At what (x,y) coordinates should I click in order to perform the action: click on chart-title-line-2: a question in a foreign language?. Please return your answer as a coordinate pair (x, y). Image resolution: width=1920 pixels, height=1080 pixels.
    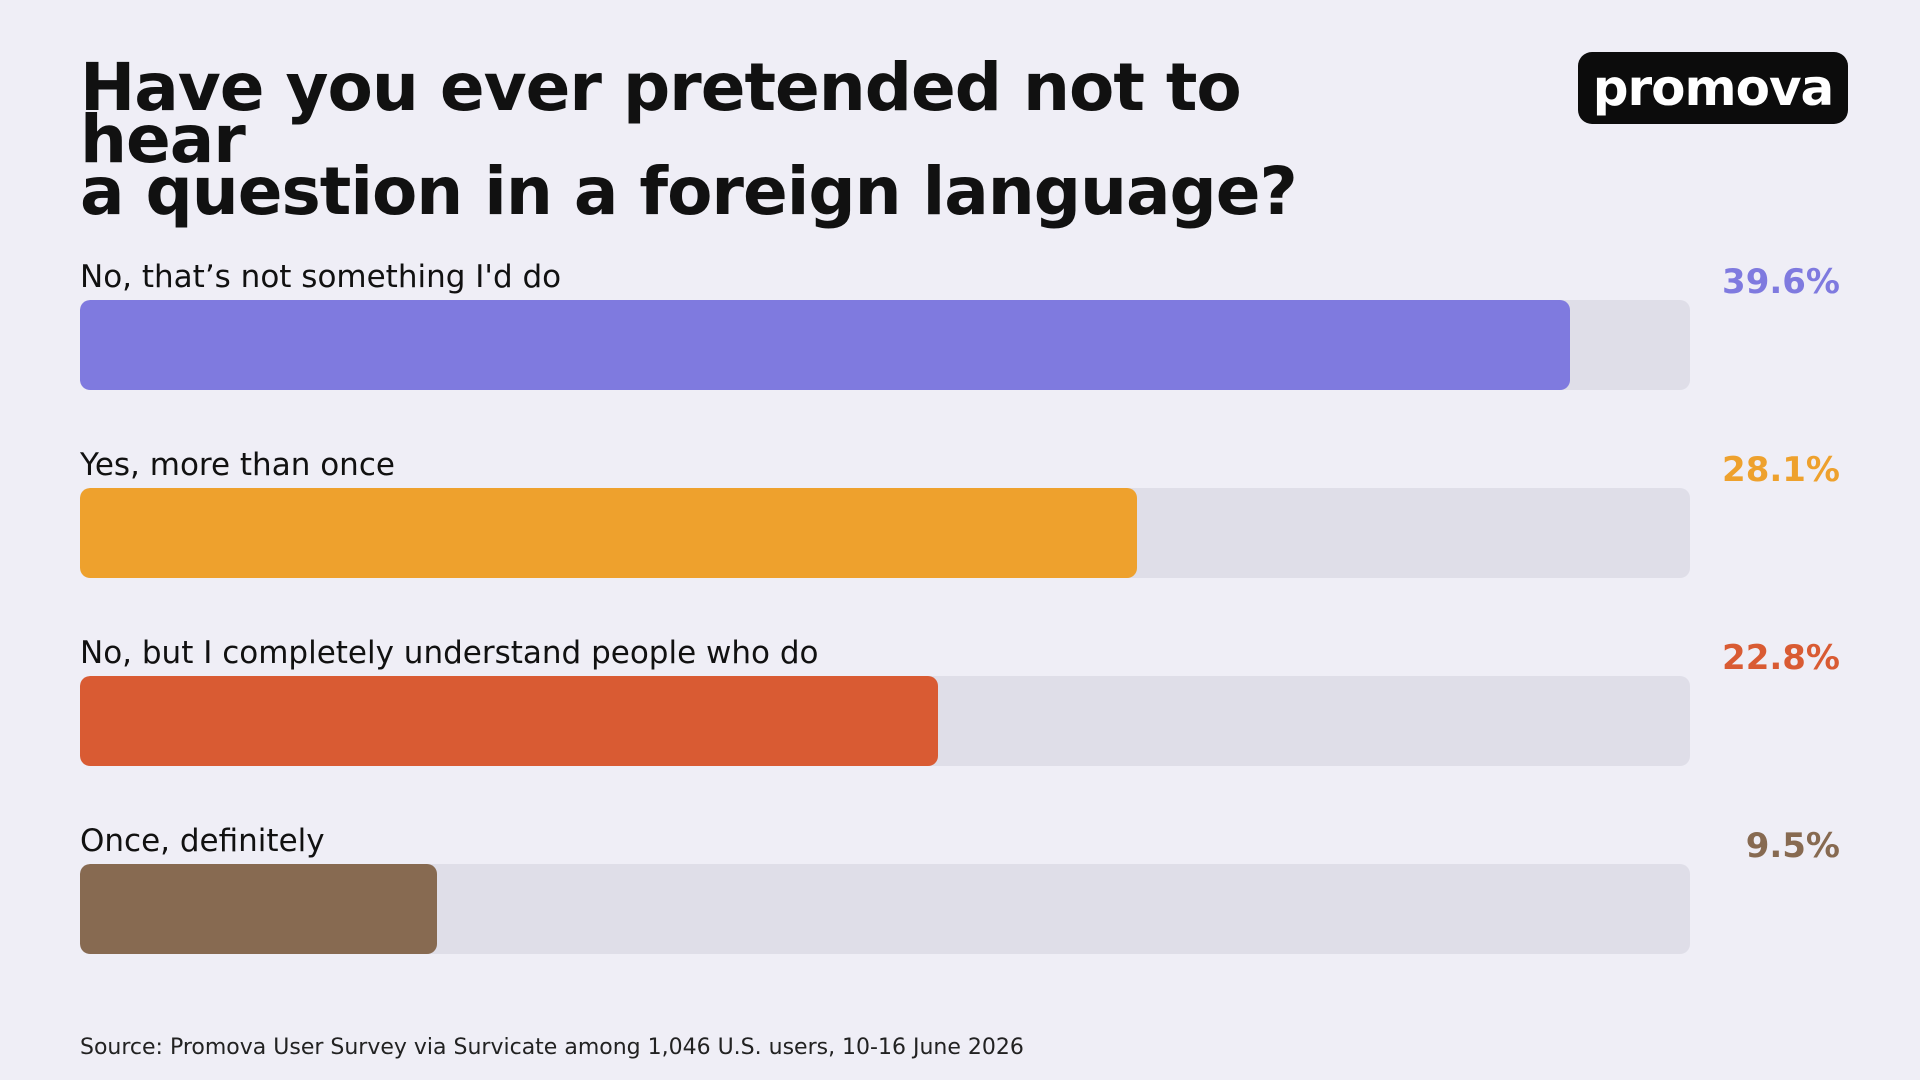
    Looking at the image, I should click on (689, 191).